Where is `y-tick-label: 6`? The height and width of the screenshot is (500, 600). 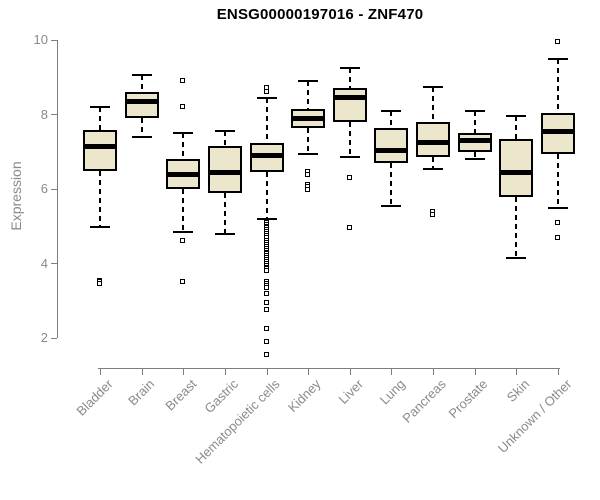 y-tick-label: 6 is located at coordinates (44, 189).